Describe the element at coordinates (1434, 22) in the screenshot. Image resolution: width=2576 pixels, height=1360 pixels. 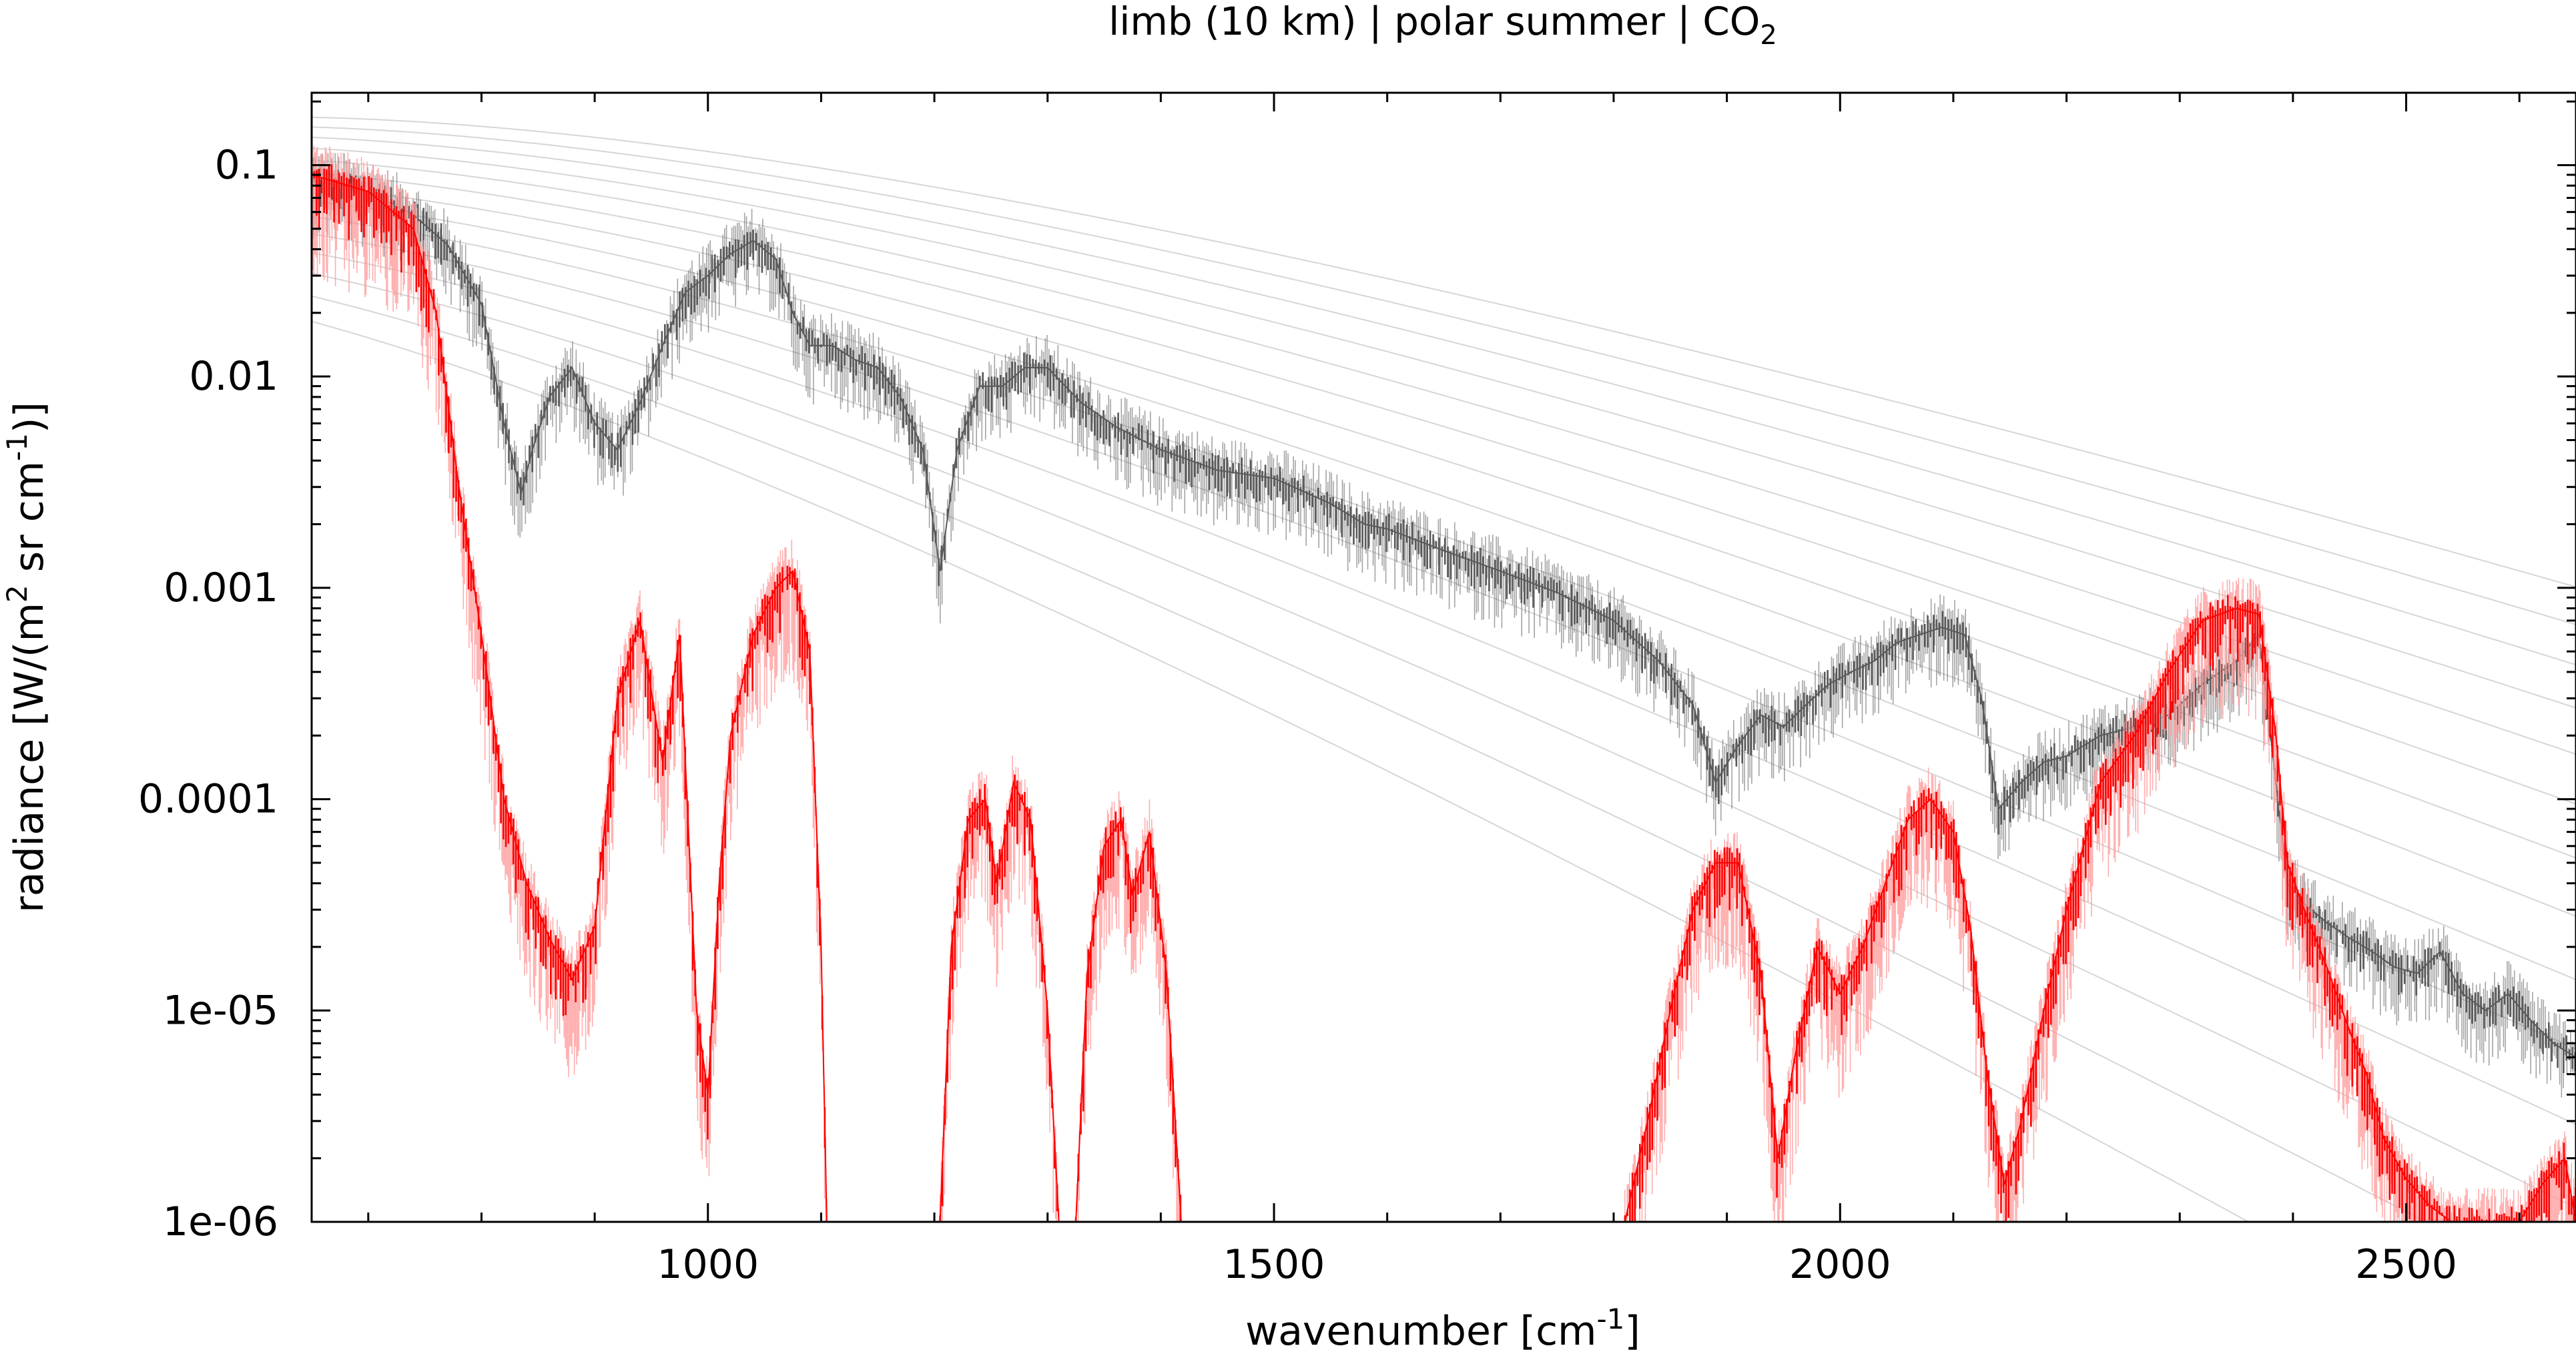
I see `chart-title-text: limb (10 km) | polar summer | CO` at that location.